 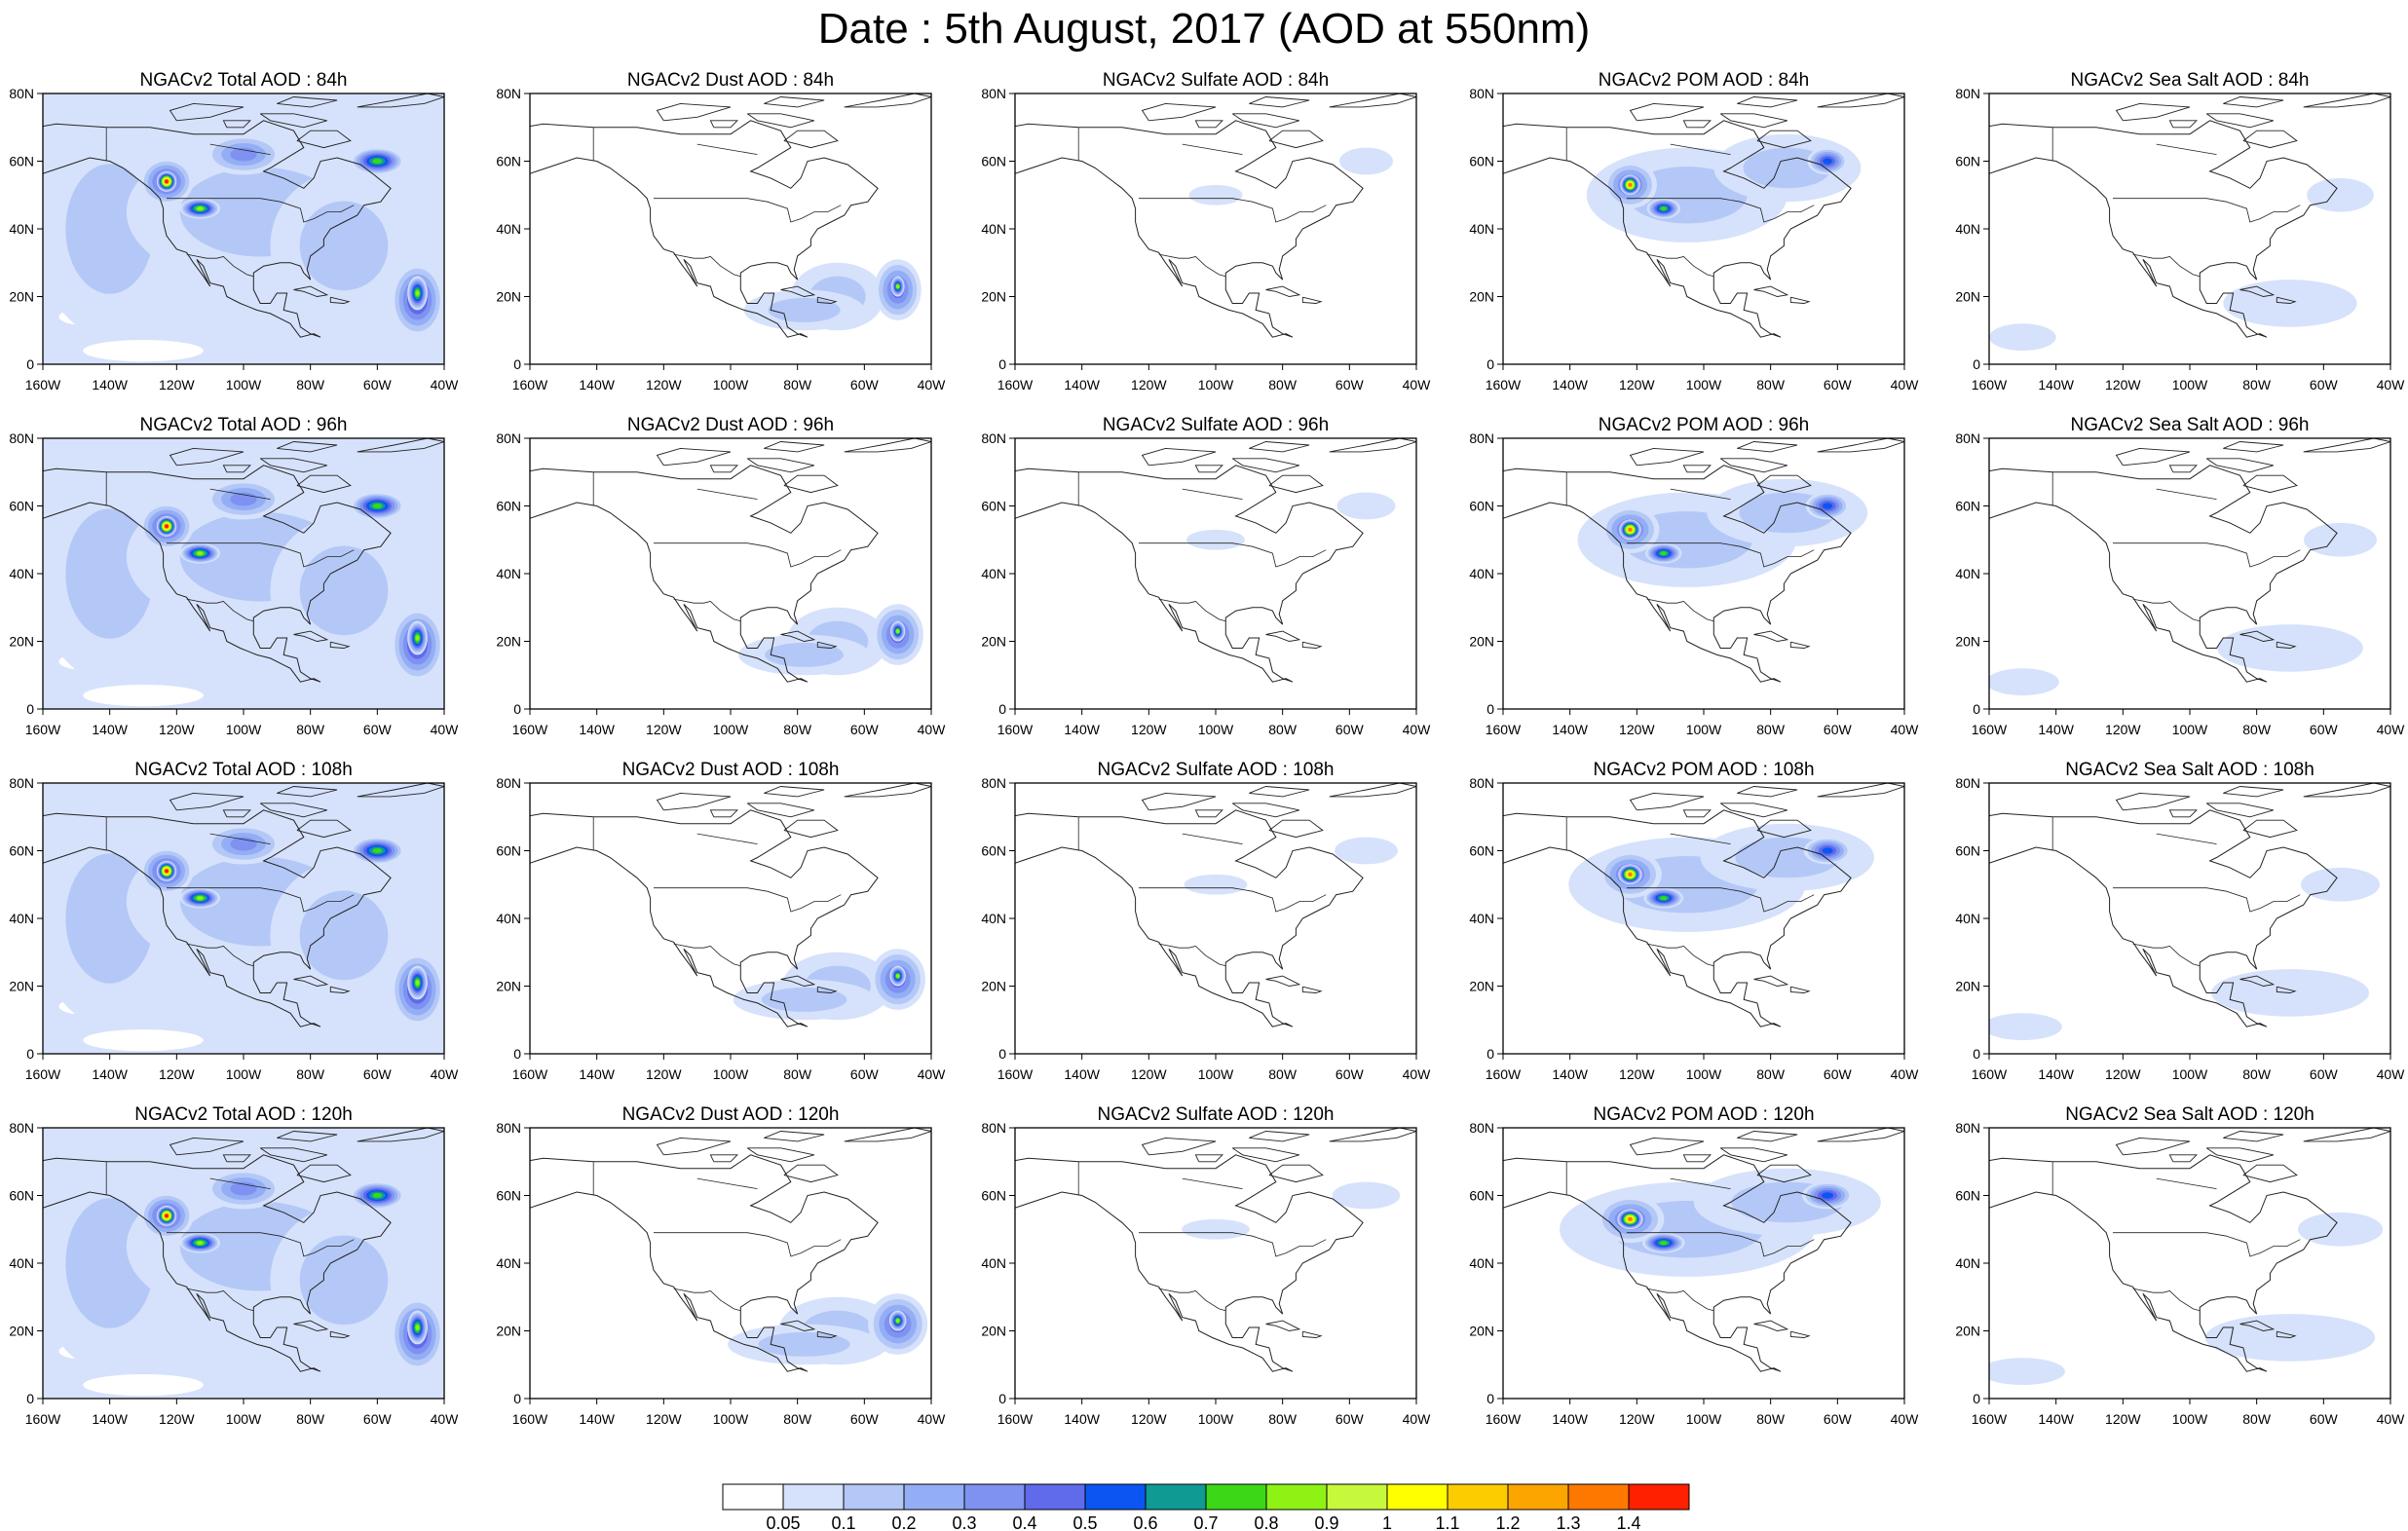 I want to click on panel-title: NGACv2 Sea Salt AOD : 96h, so click(x=2190, y=425).